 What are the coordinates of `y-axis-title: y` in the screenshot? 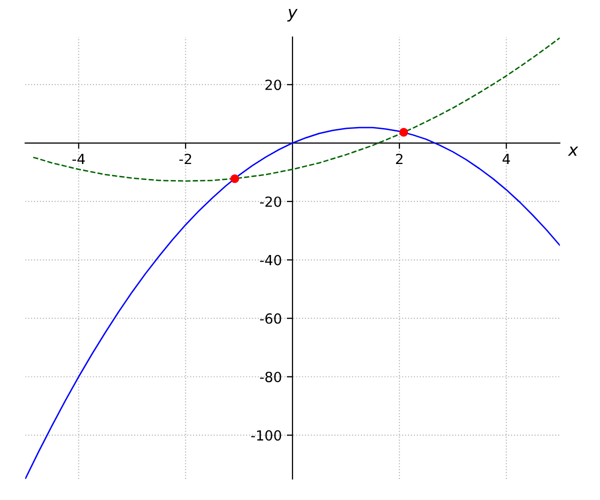 It's located at (292, 15).